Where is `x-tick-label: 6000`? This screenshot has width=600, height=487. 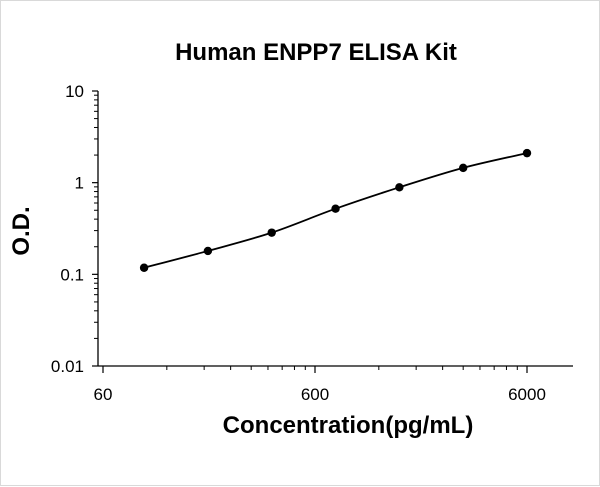 x-tick-label: 6000 is located at coordinates (527, 394).